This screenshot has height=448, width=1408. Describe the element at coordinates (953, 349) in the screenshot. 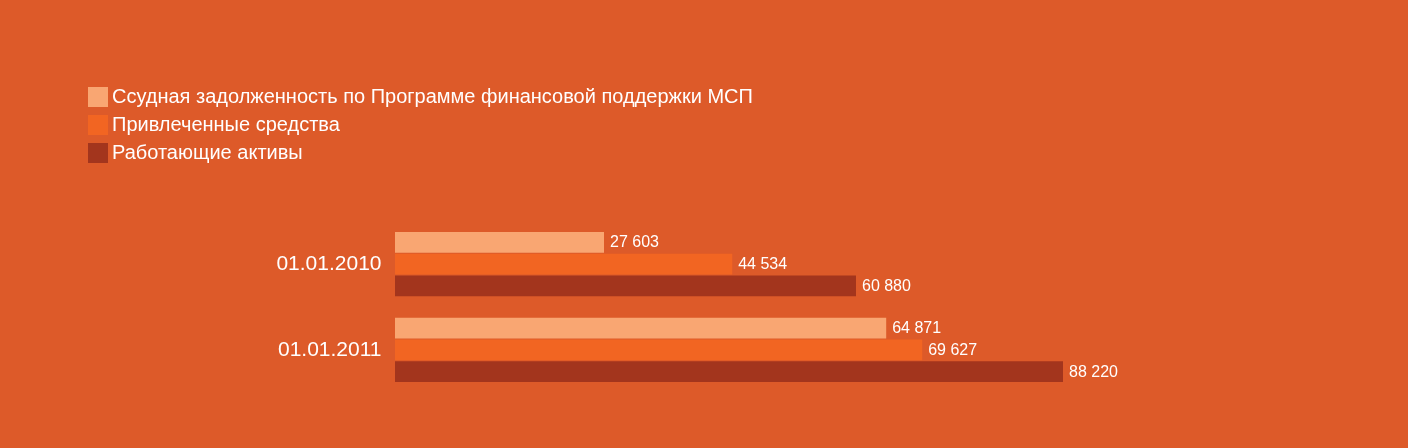

I see `data-label: 69 627` at that location.